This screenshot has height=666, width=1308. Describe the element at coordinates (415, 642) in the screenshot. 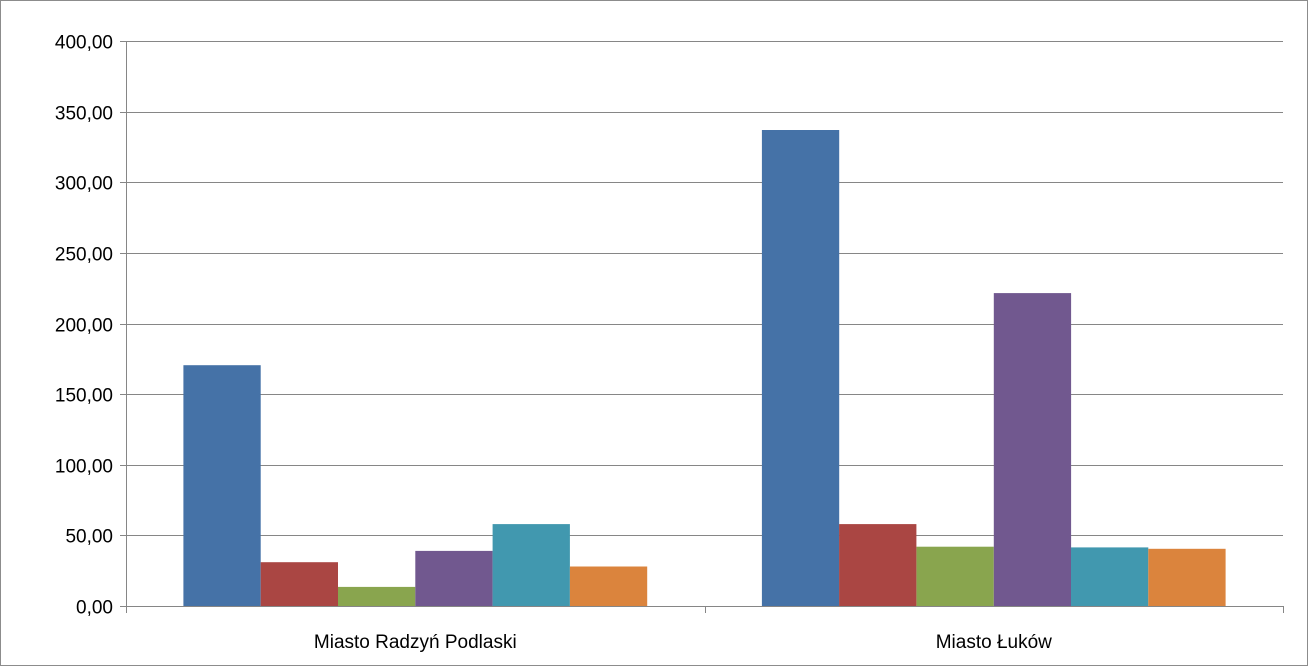

I see `x-axis-category-label: Miasto Radzyń Podlaski` at that location.